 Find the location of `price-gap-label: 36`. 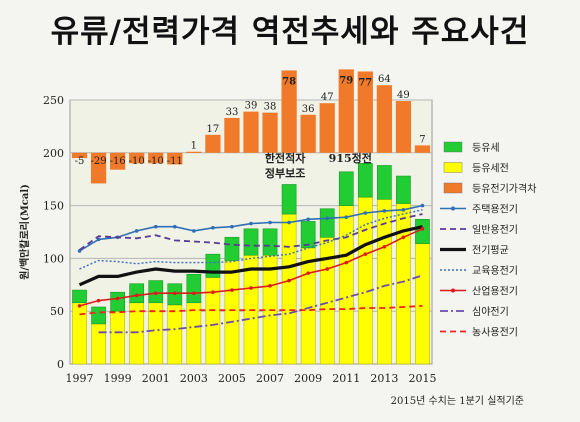

price-gap-label: 36 is located at coordinates (308, 109).